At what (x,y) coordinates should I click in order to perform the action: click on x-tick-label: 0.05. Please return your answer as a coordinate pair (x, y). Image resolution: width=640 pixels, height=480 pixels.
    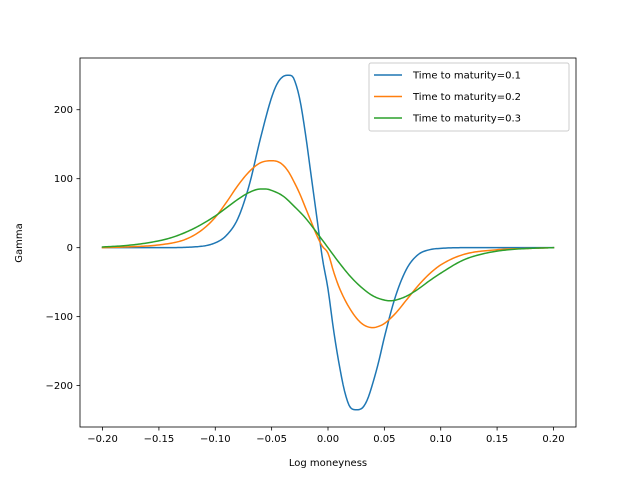
    Looking at the image, I should click on (384, 439).